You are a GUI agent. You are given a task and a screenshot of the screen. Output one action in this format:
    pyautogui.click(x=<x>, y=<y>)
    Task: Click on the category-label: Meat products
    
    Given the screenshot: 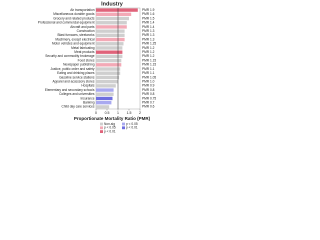 What is the action you would take?
    pyautogui.click(x=84, y=52)
    